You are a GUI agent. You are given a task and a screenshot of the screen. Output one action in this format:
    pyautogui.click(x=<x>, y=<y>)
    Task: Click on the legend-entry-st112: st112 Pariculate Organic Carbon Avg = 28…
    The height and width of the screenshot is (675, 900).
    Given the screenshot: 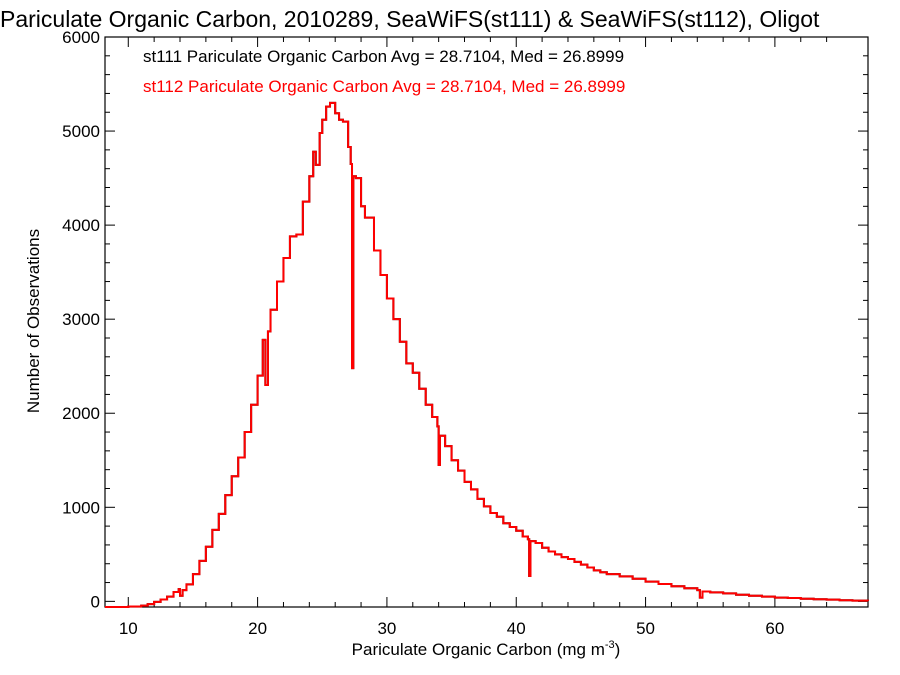 What is the action you would take?
    pyautogui.click(x=384, y=86)
    